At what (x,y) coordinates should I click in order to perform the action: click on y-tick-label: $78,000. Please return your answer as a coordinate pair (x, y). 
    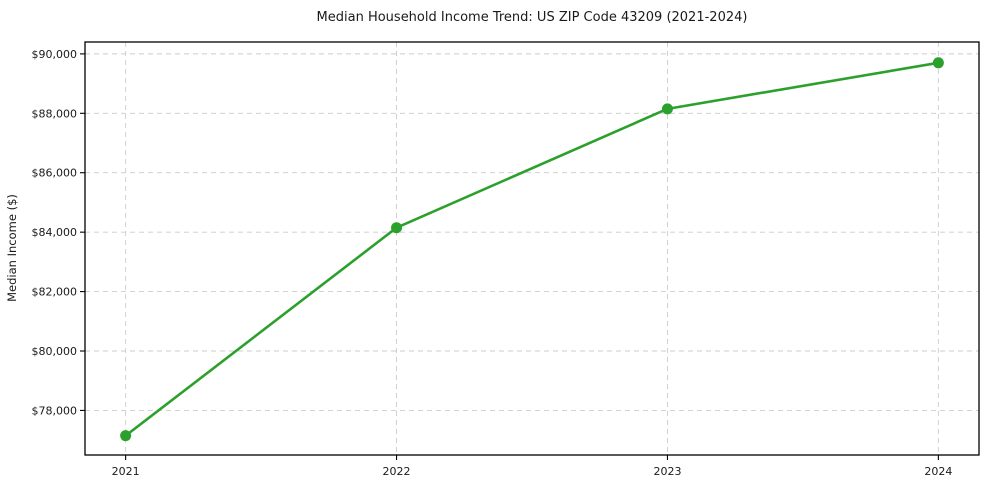
    Looking at the image, I should click on (55, 410).